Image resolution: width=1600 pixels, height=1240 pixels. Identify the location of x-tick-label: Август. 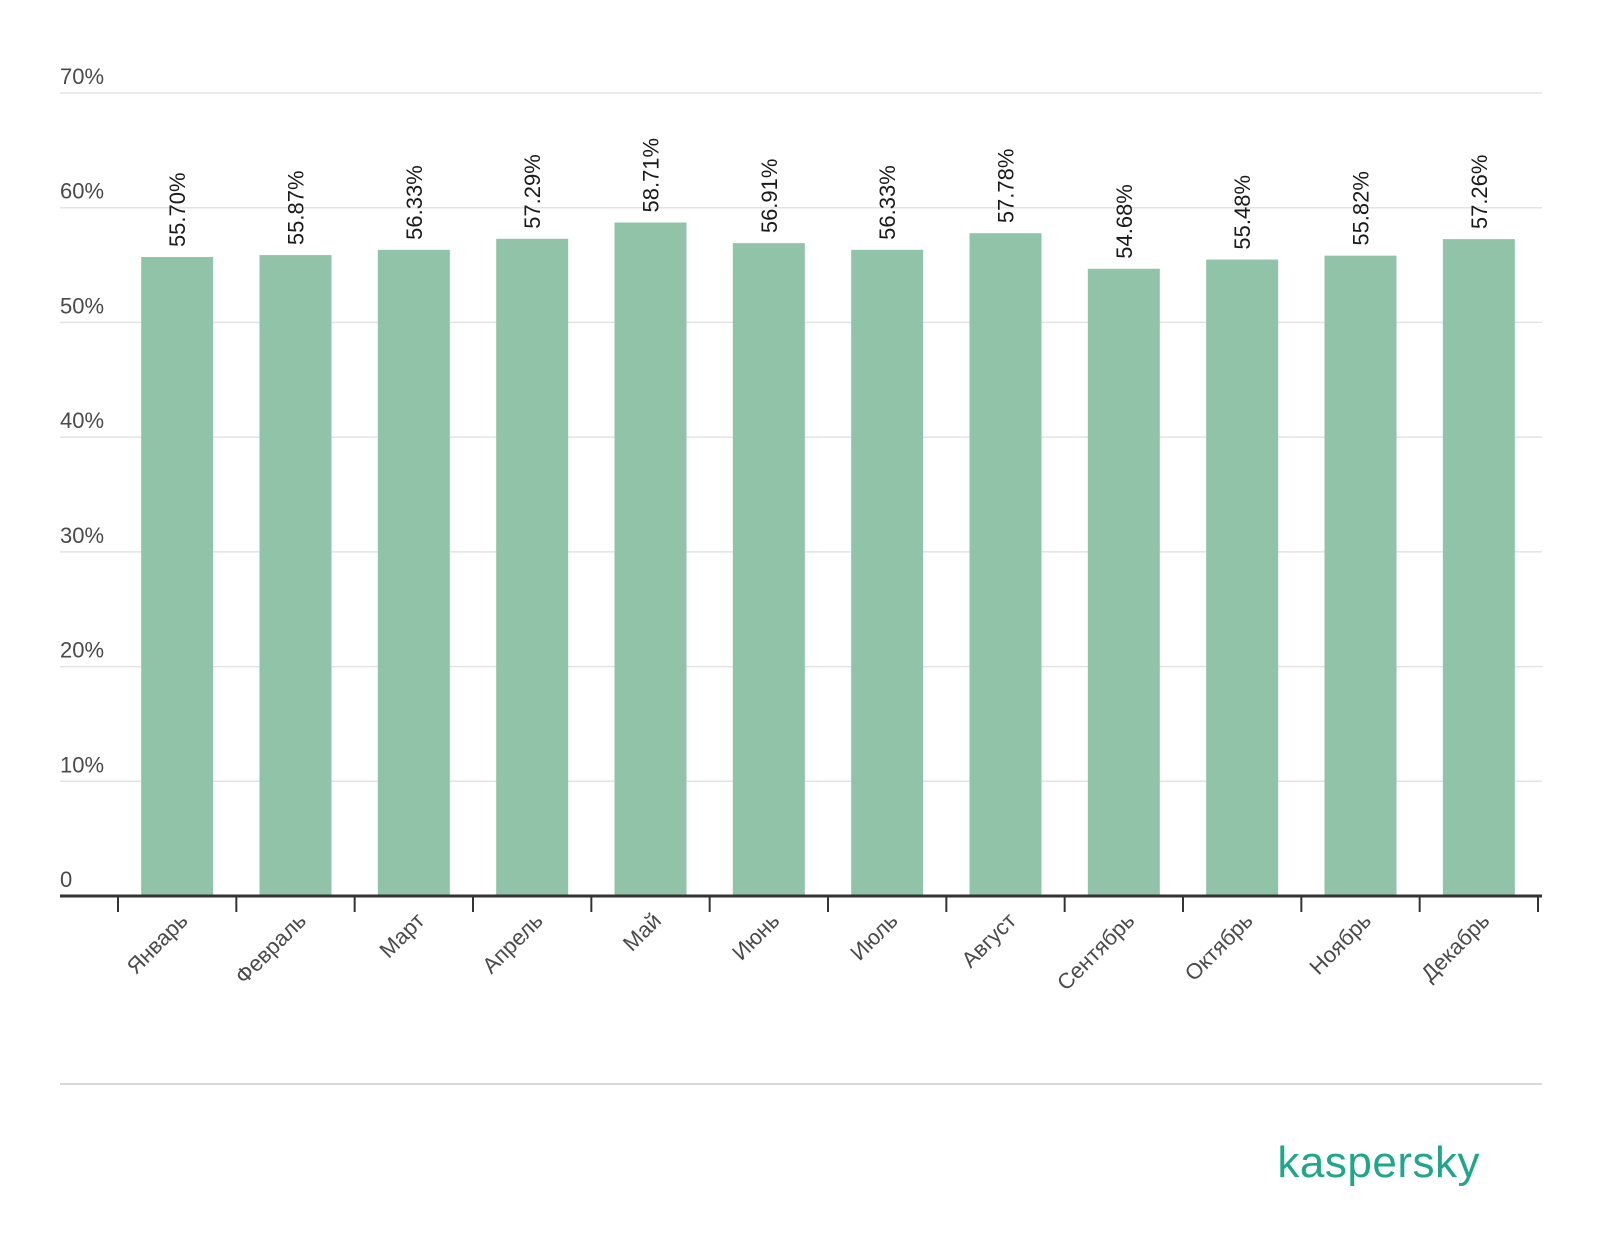
(989, 940).